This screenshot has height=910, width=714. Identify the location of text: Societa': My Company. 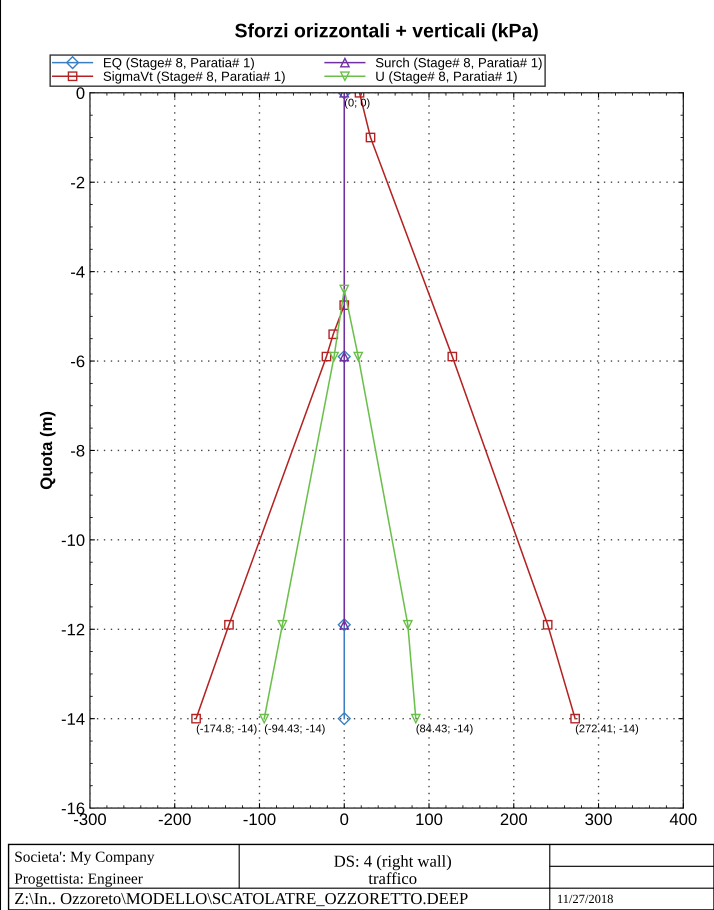
(84, 859).